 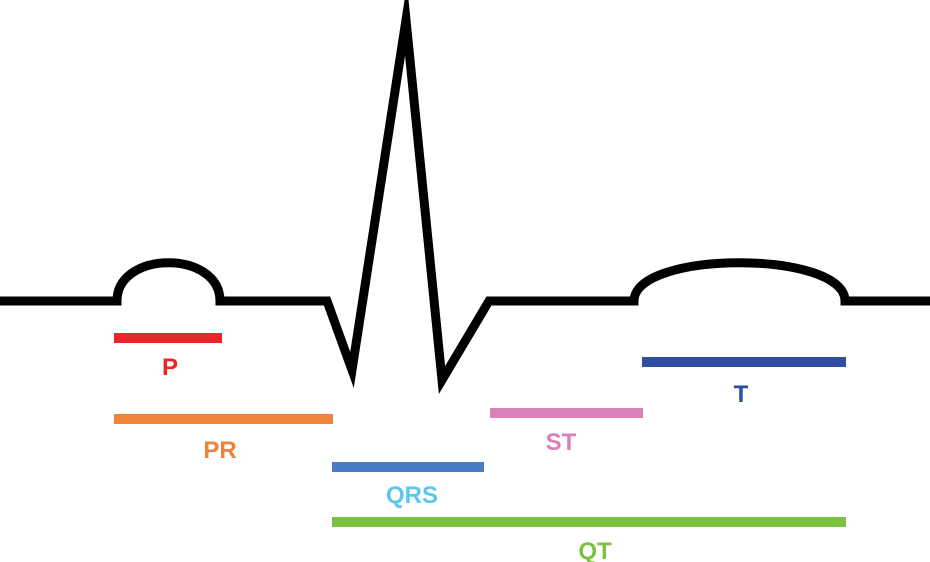 What do you see at coordinates (566, 413) in the screenshot?
I see `st-segment-bar` at bounding box center [566, 413].